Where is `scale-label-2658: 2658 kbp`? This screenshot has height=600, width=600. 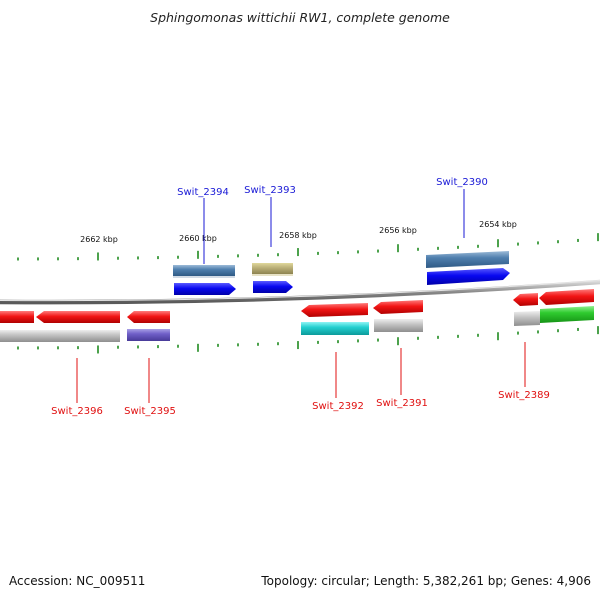
scale-label-2658: 2658 kbp is located at coordinates (298, 235).